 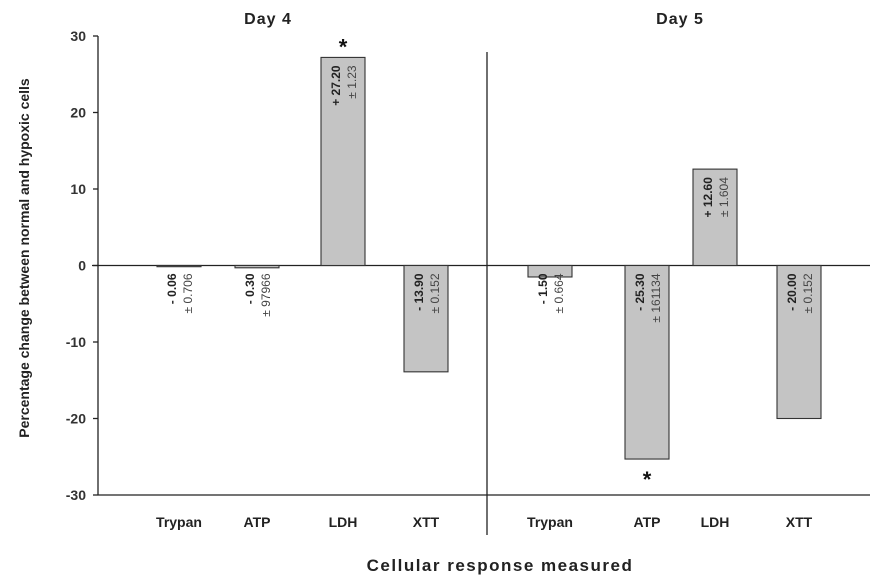 What do you see at coordinates (352, 82) in the screenshot?
I see `error-label: ± 1.23` at bounding box center [352, 82].